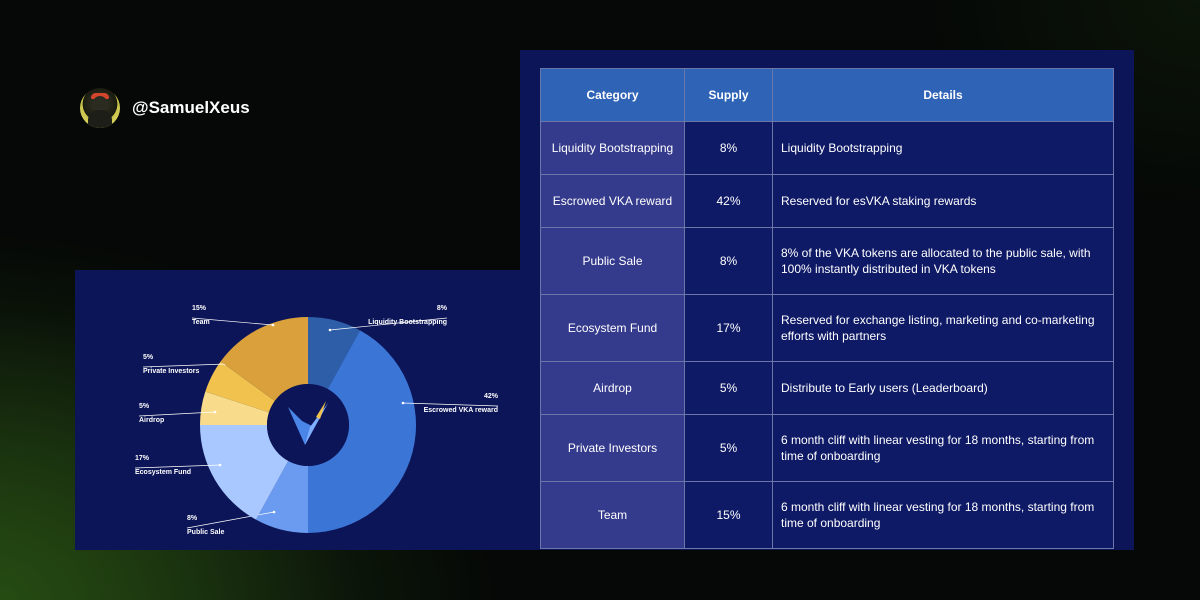 This screenshot has width=1200, height=600. What do you see at coordinates (728, 201) in the screenshot?
I see `cell-supply: 42%` at bounding box center [728, 201].